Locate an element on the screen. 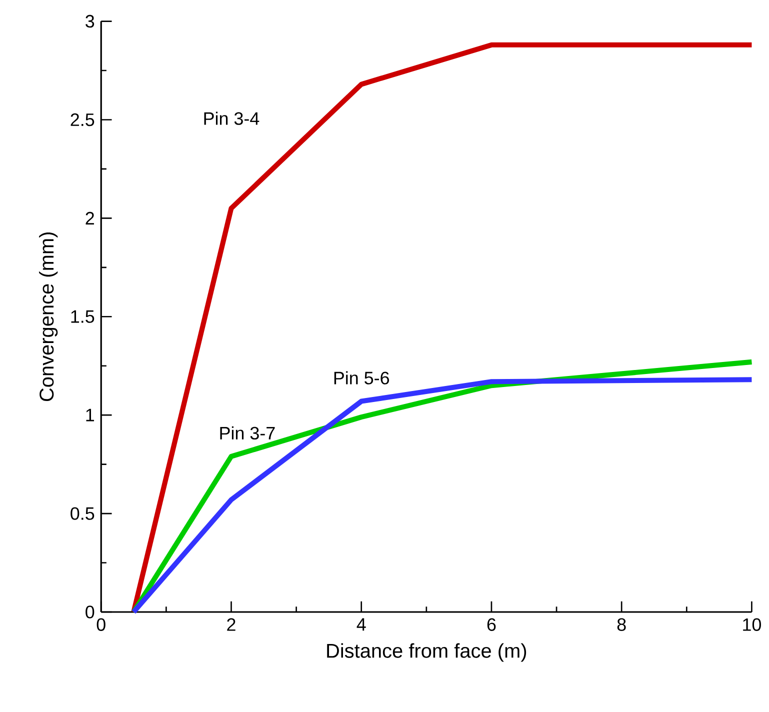 This screenshot has width=769, height=712. x-tick-label: 2 is located at coordinates (231, 624).